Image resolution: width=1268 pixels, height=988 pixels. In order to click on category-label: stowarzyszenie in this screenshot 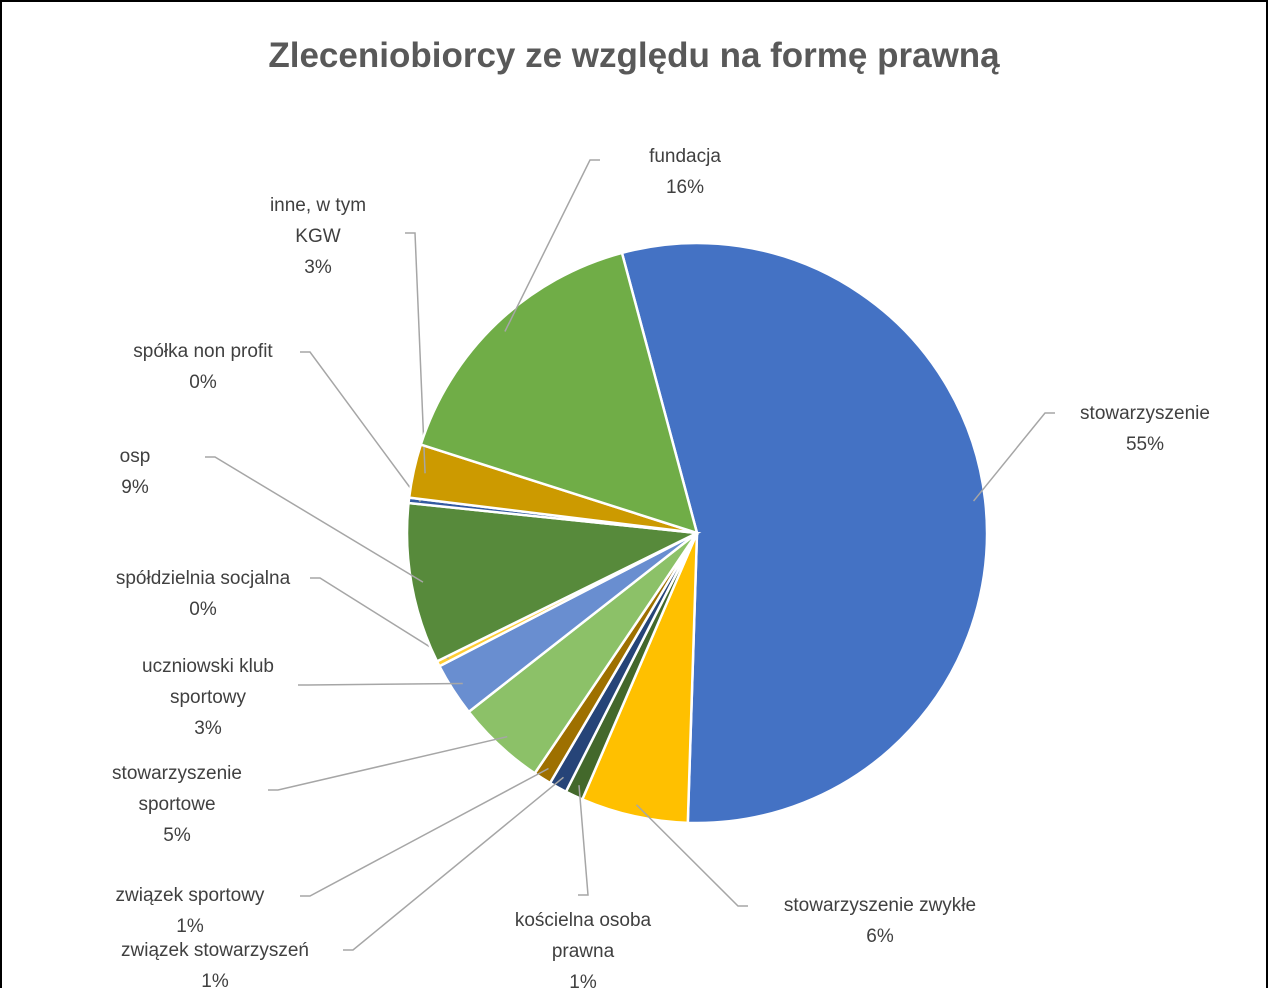, I will do `click(1145, 413)`.